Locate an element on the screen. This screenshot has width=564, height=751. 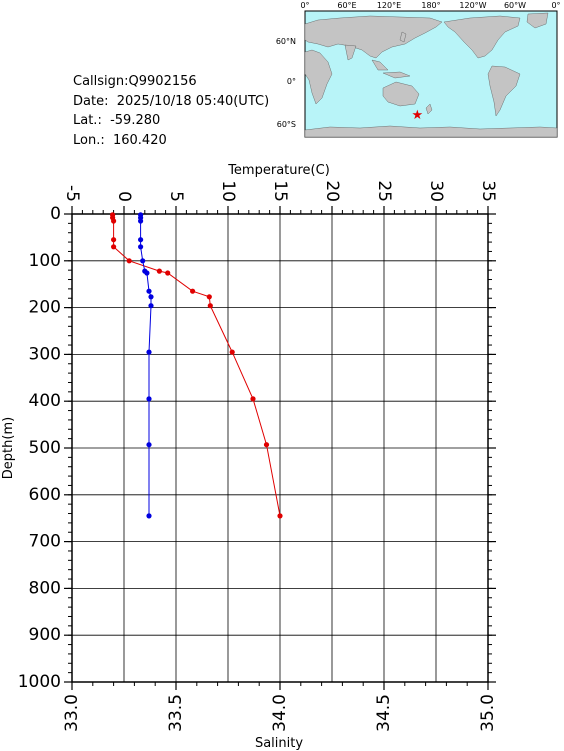
temperature-tick-label: 5 is located at coordinates (176, 196).